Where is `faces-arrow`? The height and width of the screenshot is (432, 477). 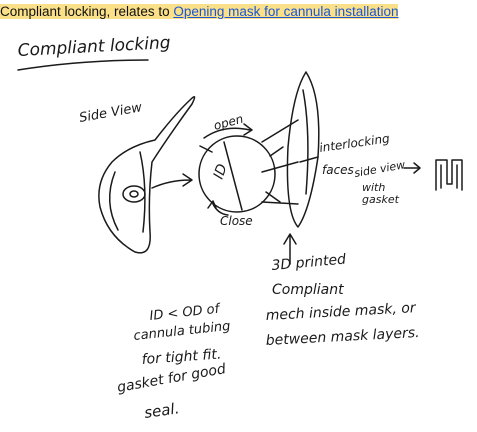 faces-arrow is located at coordinates (309, 159).